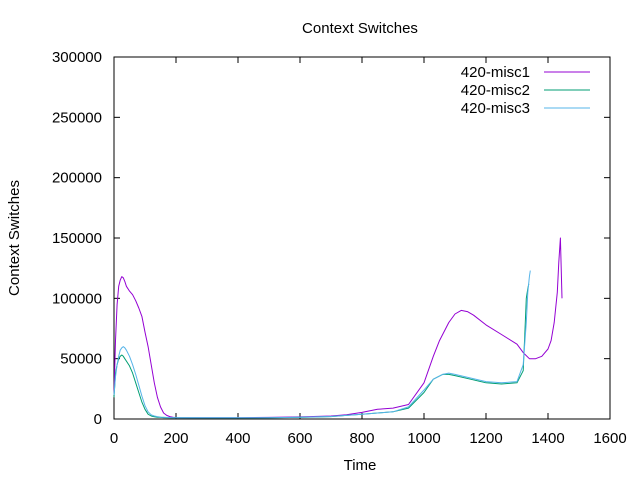 The image size is (640, 480). Describe the element at coordinates (423, 438) in the screenshot. I see `x-tick-label: 1000` at that location.